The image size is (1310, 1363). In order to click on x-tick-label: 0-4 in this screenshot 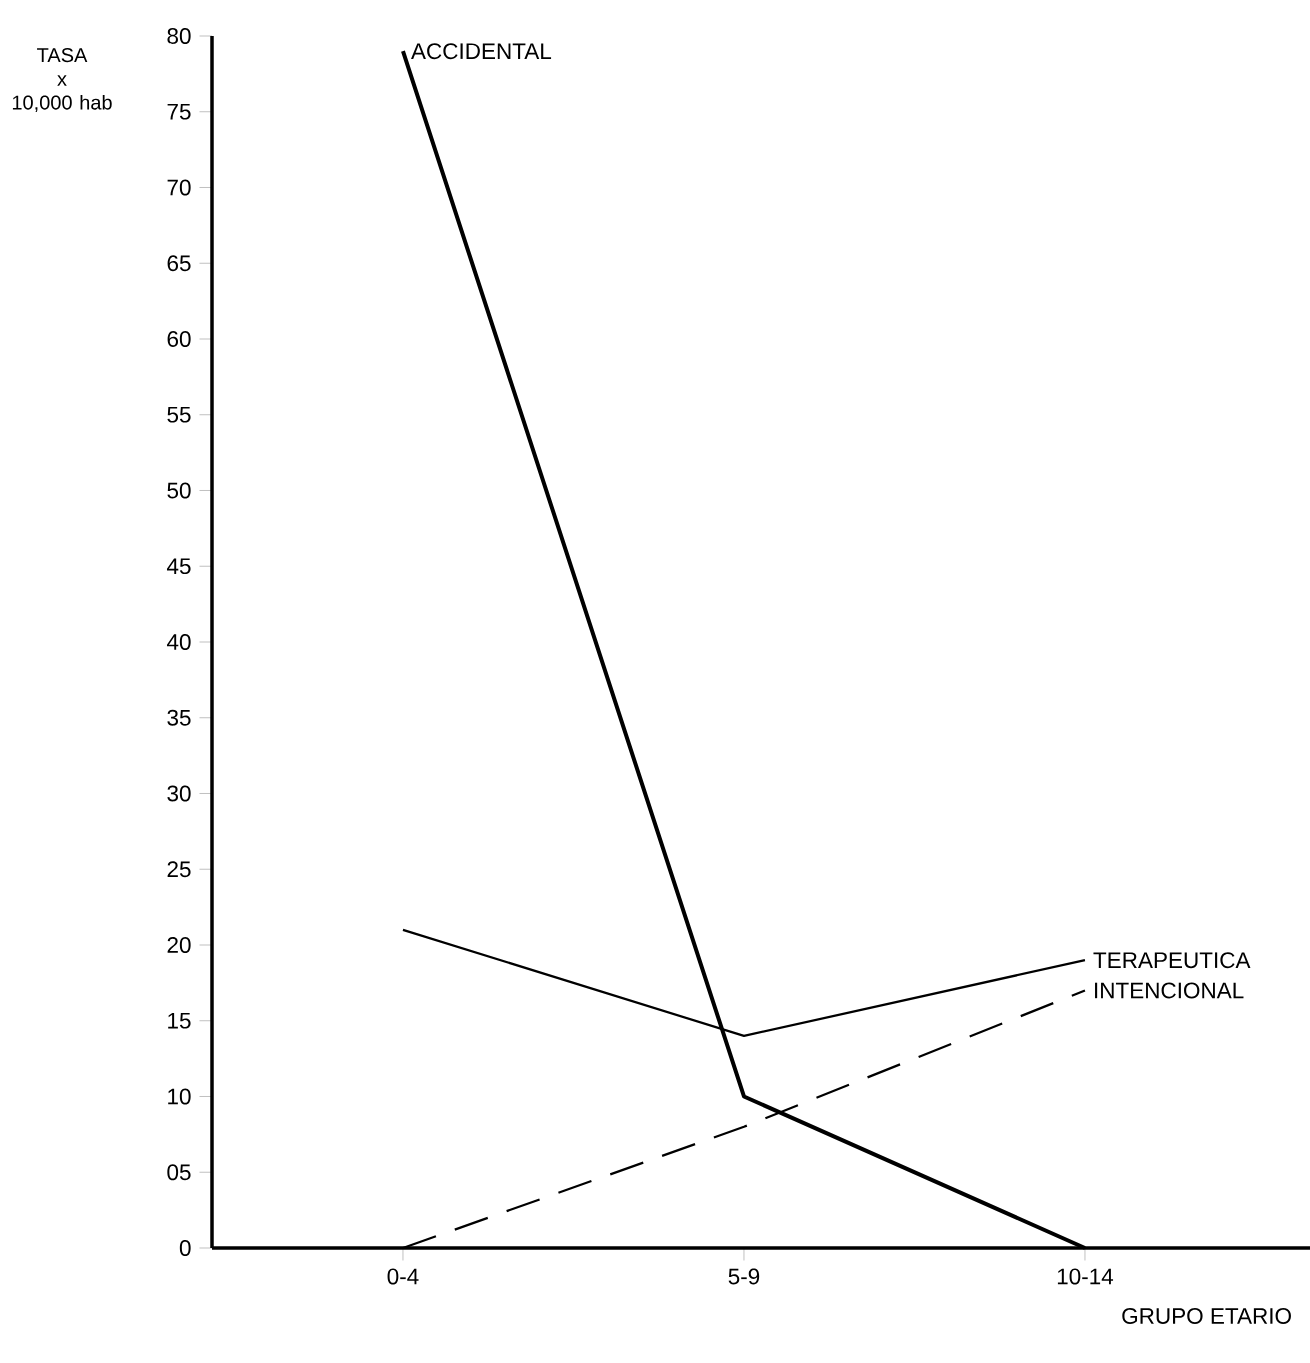, I will do `click(403, 1276)`.